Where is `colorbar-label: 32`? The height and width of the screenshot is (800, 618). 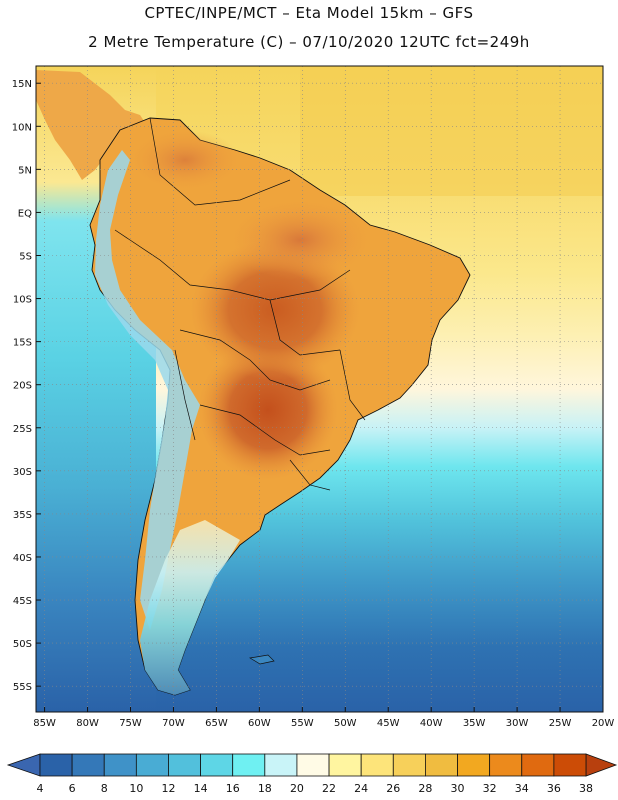
colorbar-label: 32 is located at coordinates (490, 788).